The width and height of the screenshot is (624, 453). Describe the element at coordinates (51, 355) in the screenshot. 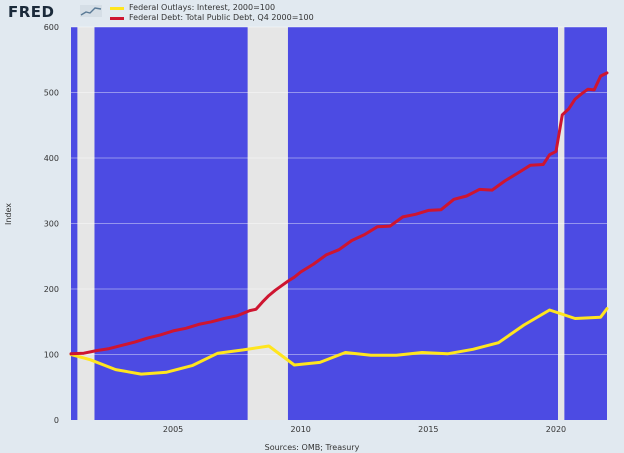

I see `y-tick-label-100: 100` at that location.